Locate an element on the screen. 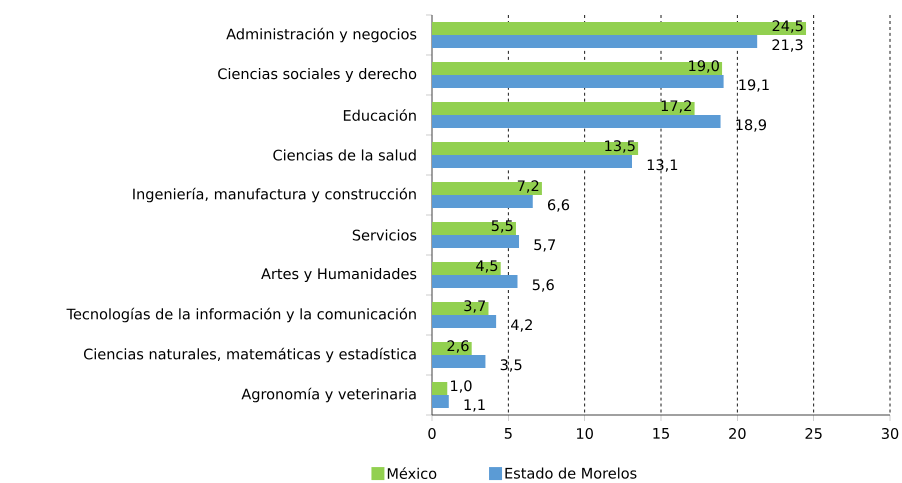  data-label: 2,6 is located at coordinates (458, 346).